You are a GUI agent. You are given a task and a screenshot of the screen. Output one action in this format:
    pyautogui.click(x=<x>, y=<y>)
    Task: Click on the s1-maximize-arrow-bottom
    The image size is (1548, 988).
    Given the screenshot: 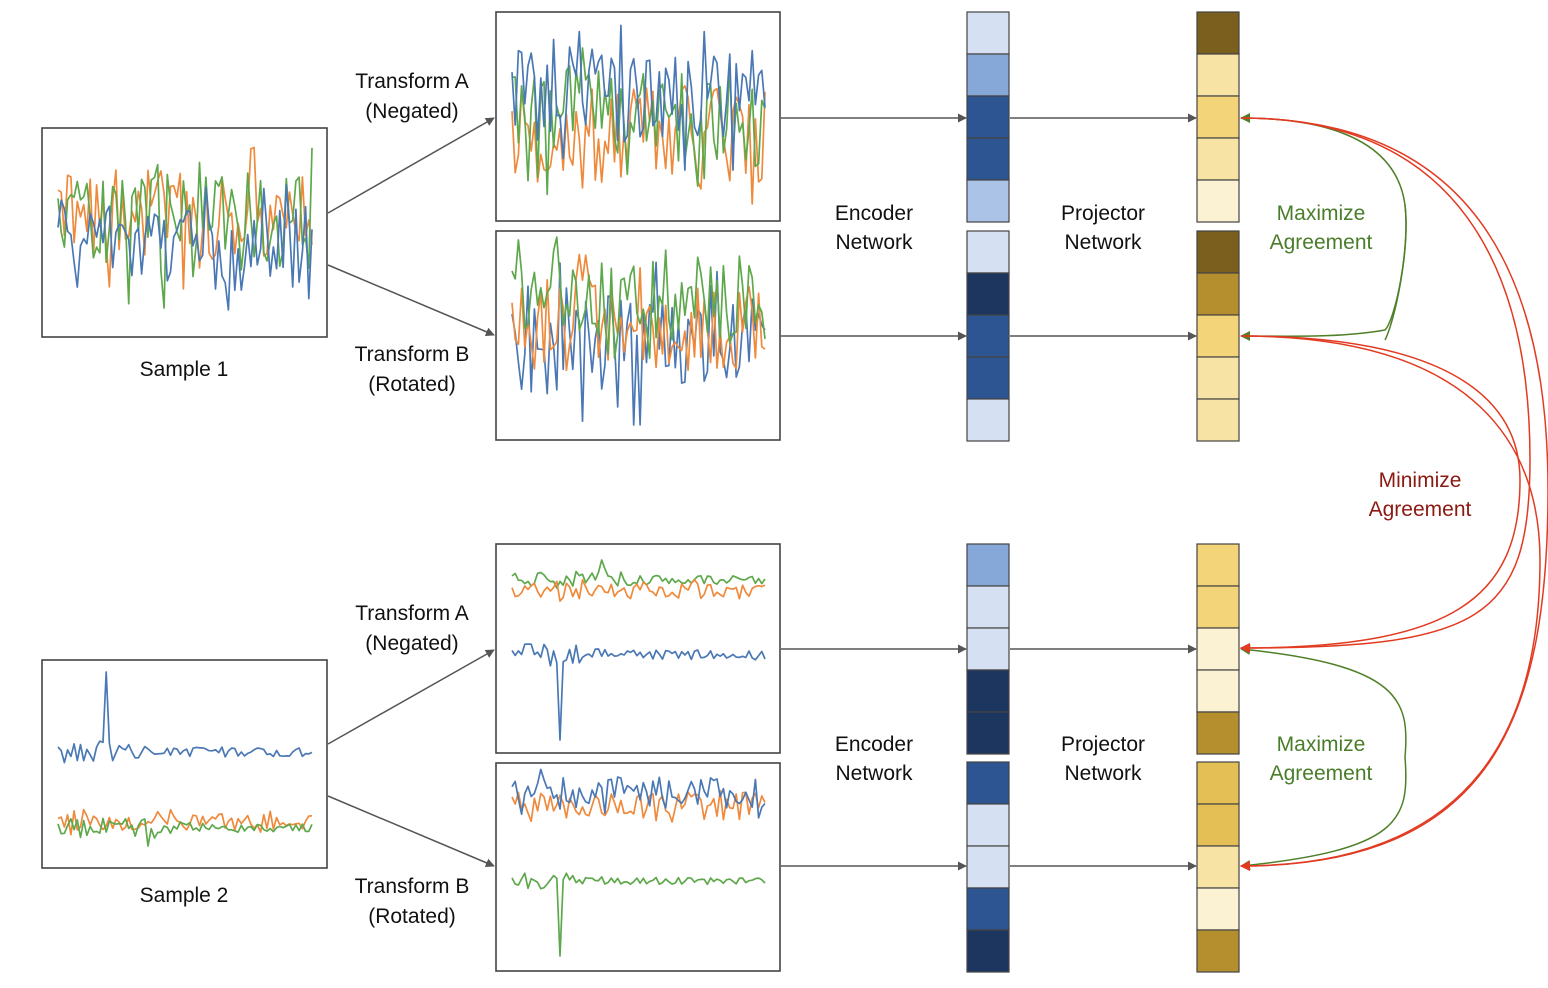 What is the action you would take?
    pyautogui.click(x=1323, y=273)
    